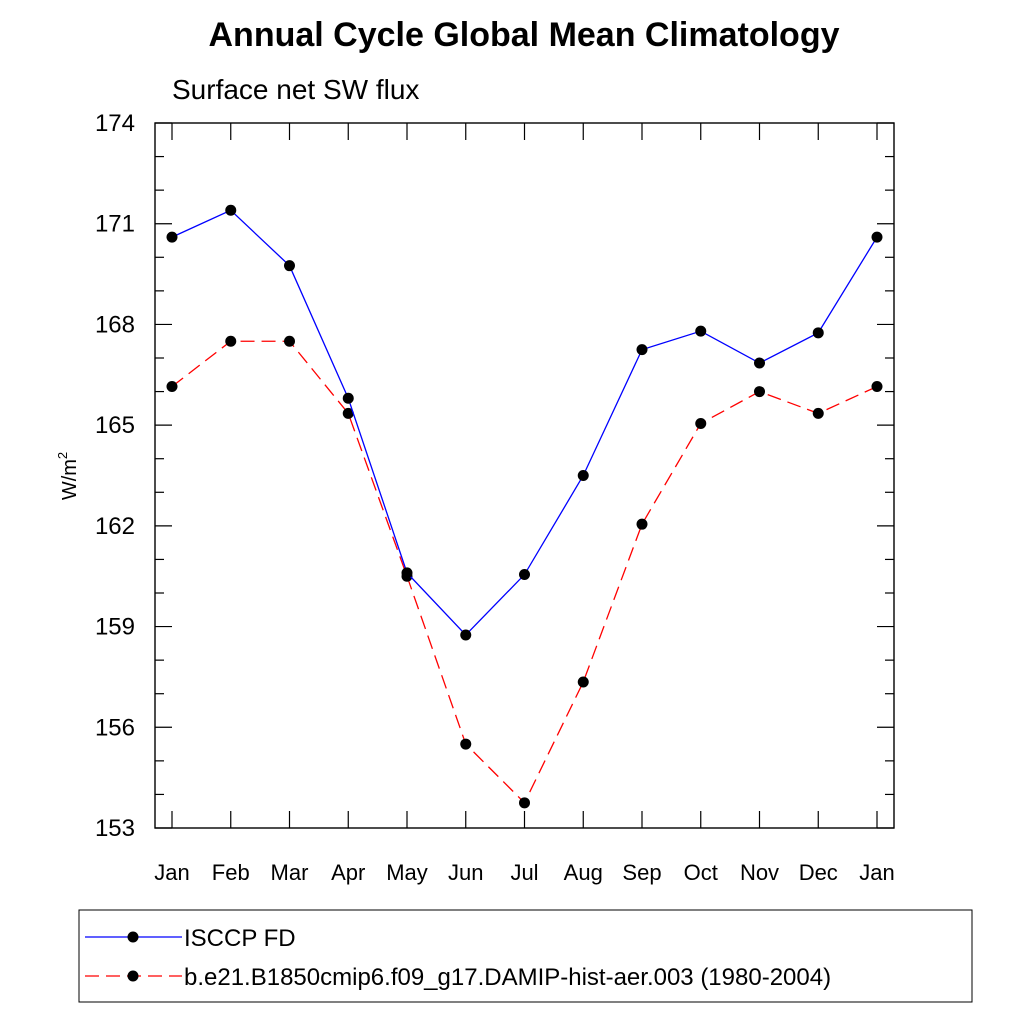 Image resolution: width=1024 pixels, height=1024 pixels. What do you see at coordinates (115, 425) in the screenshot?
I see `y-tick-label: 165` at bounding box center [115, 425].